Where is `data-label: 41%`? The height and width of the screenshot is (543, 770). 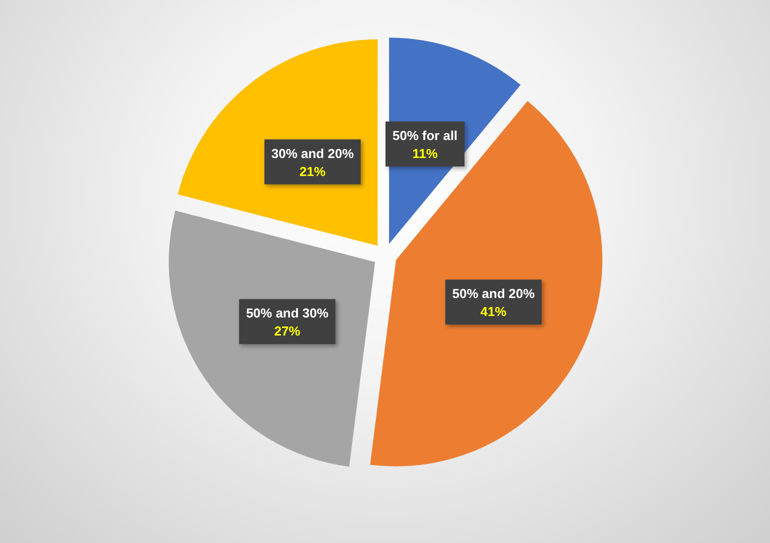 data-label: 41% is located at coordinates (493, 312).